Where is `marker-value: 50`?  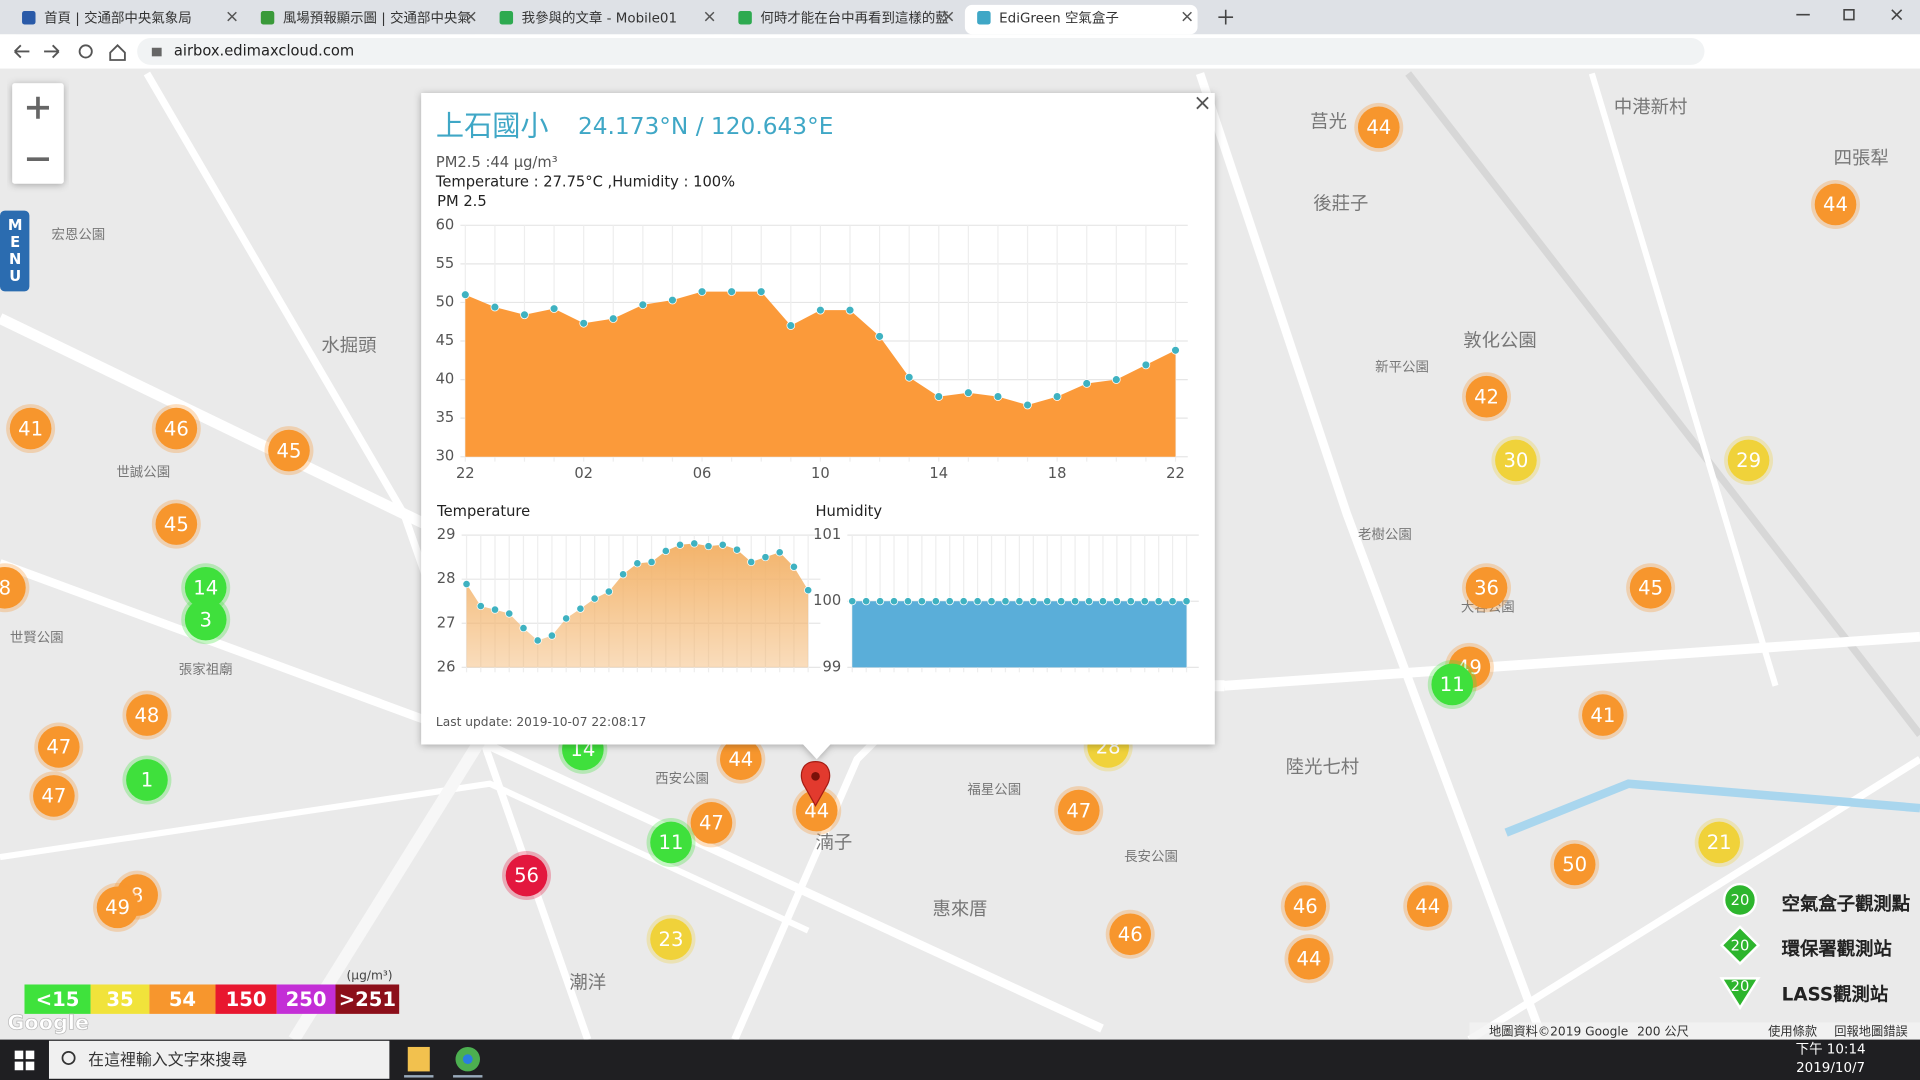 marker-value: 50 is located at coordinates (1574, 864).